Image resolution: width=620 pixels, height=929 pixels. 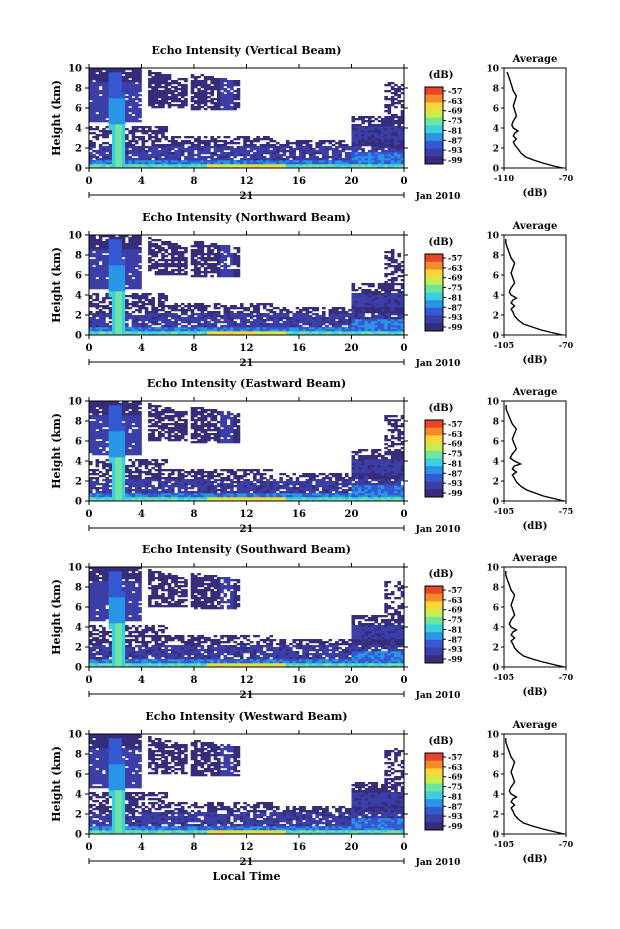 What do you see at coordinates (504, 178) in the screenshot?
I see `profile-x-tick-label: -110` at bounding box center [504, 178].